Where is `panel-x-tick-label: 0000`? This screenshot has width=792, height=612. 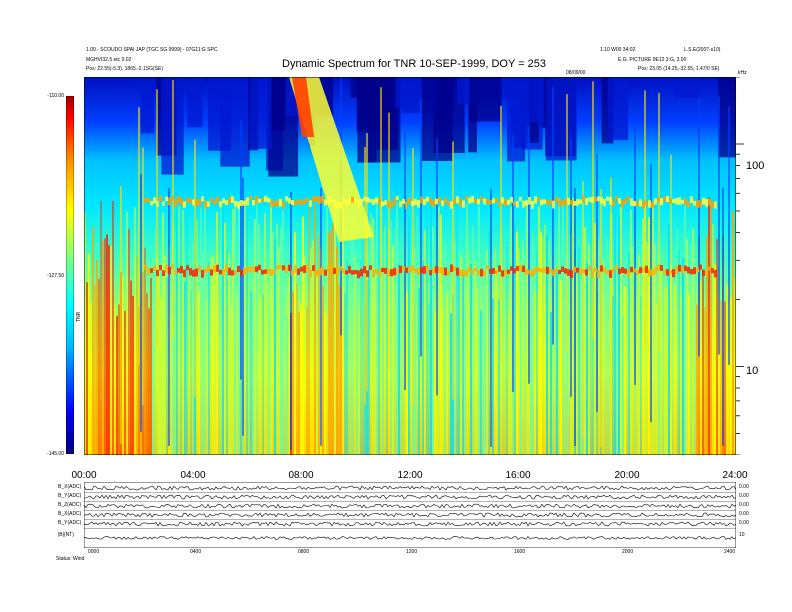 panel-x-tick-label: 0000 is located at coordinates (94, 552).